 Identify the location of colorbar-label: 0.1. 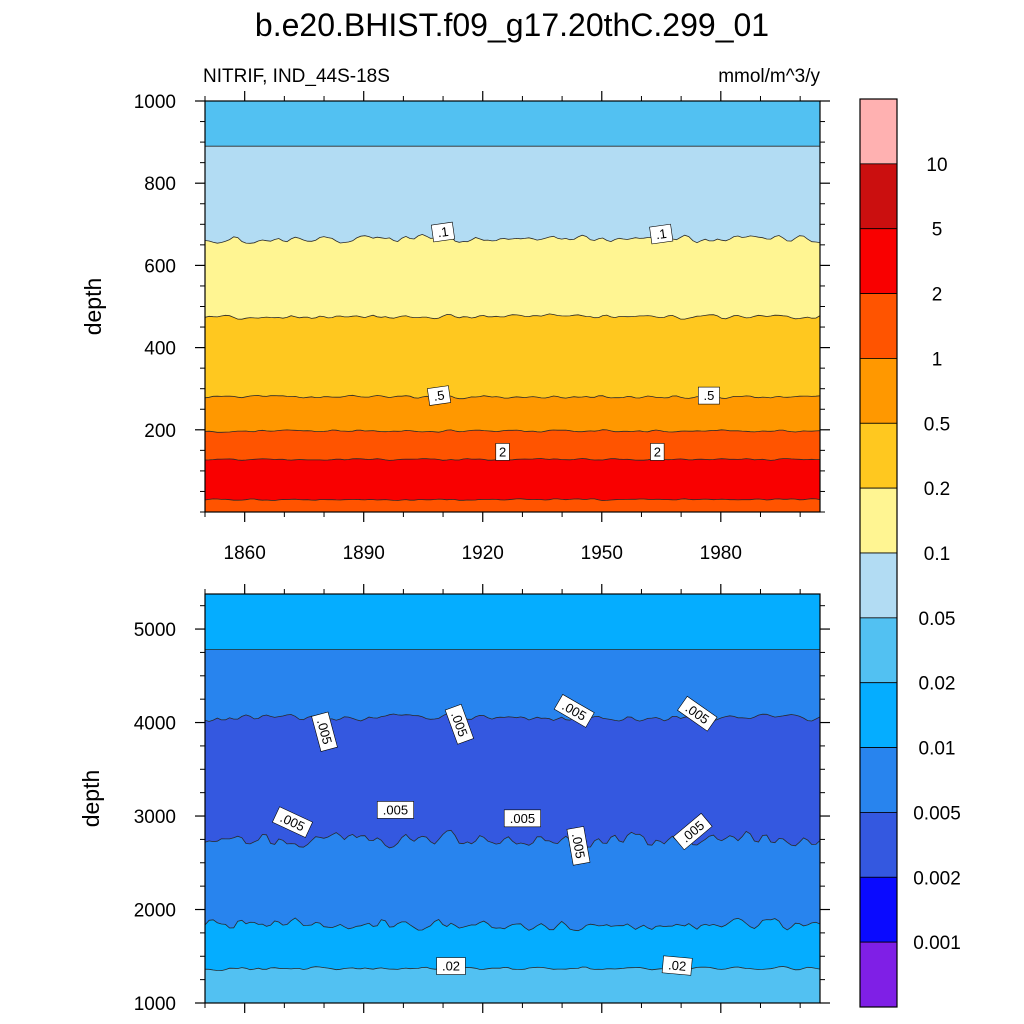
(937, 554).